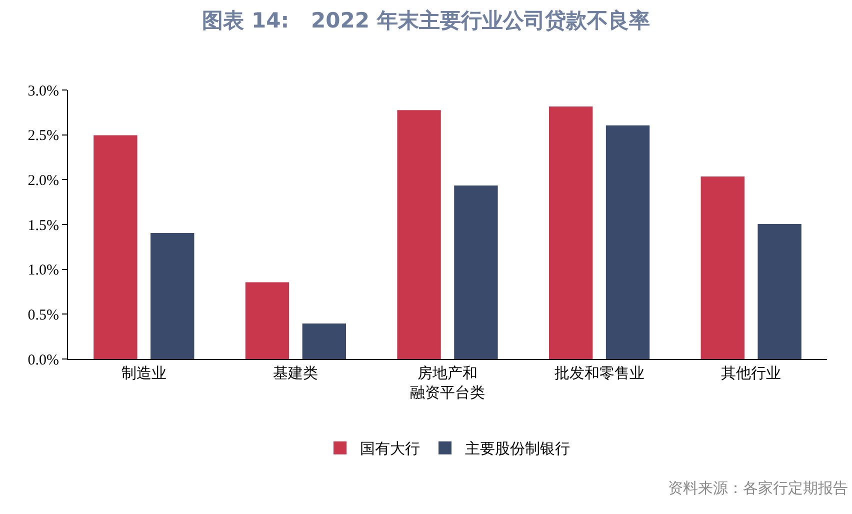  I want to click on x-tick-label: 制造业, so click(143, 373).